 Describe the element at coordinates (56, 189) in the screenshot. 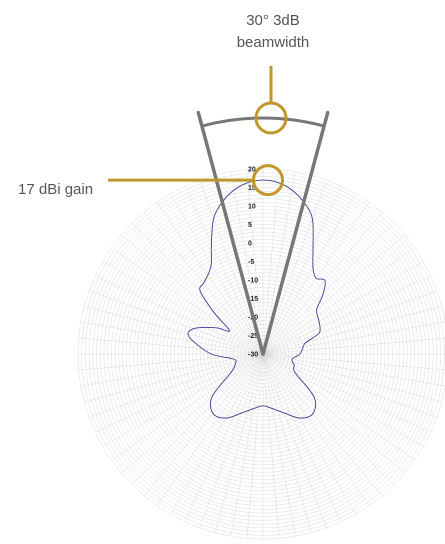

I see `gain-annotation: 17 dBi gain` at that location.